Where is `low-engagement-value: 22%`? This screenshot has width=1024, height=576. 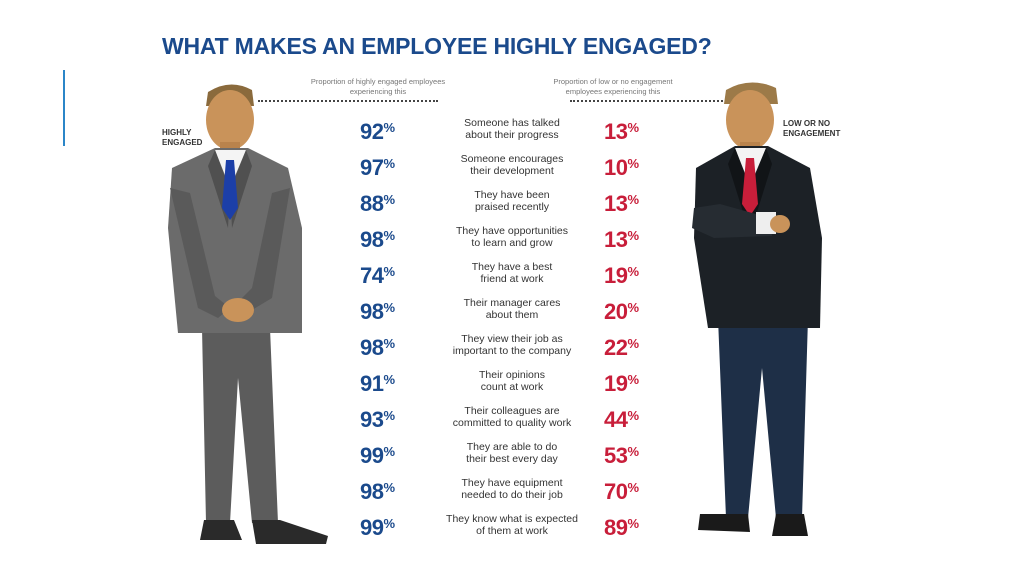 low-engagement-value: 22% is located at coordinates (621, 348).